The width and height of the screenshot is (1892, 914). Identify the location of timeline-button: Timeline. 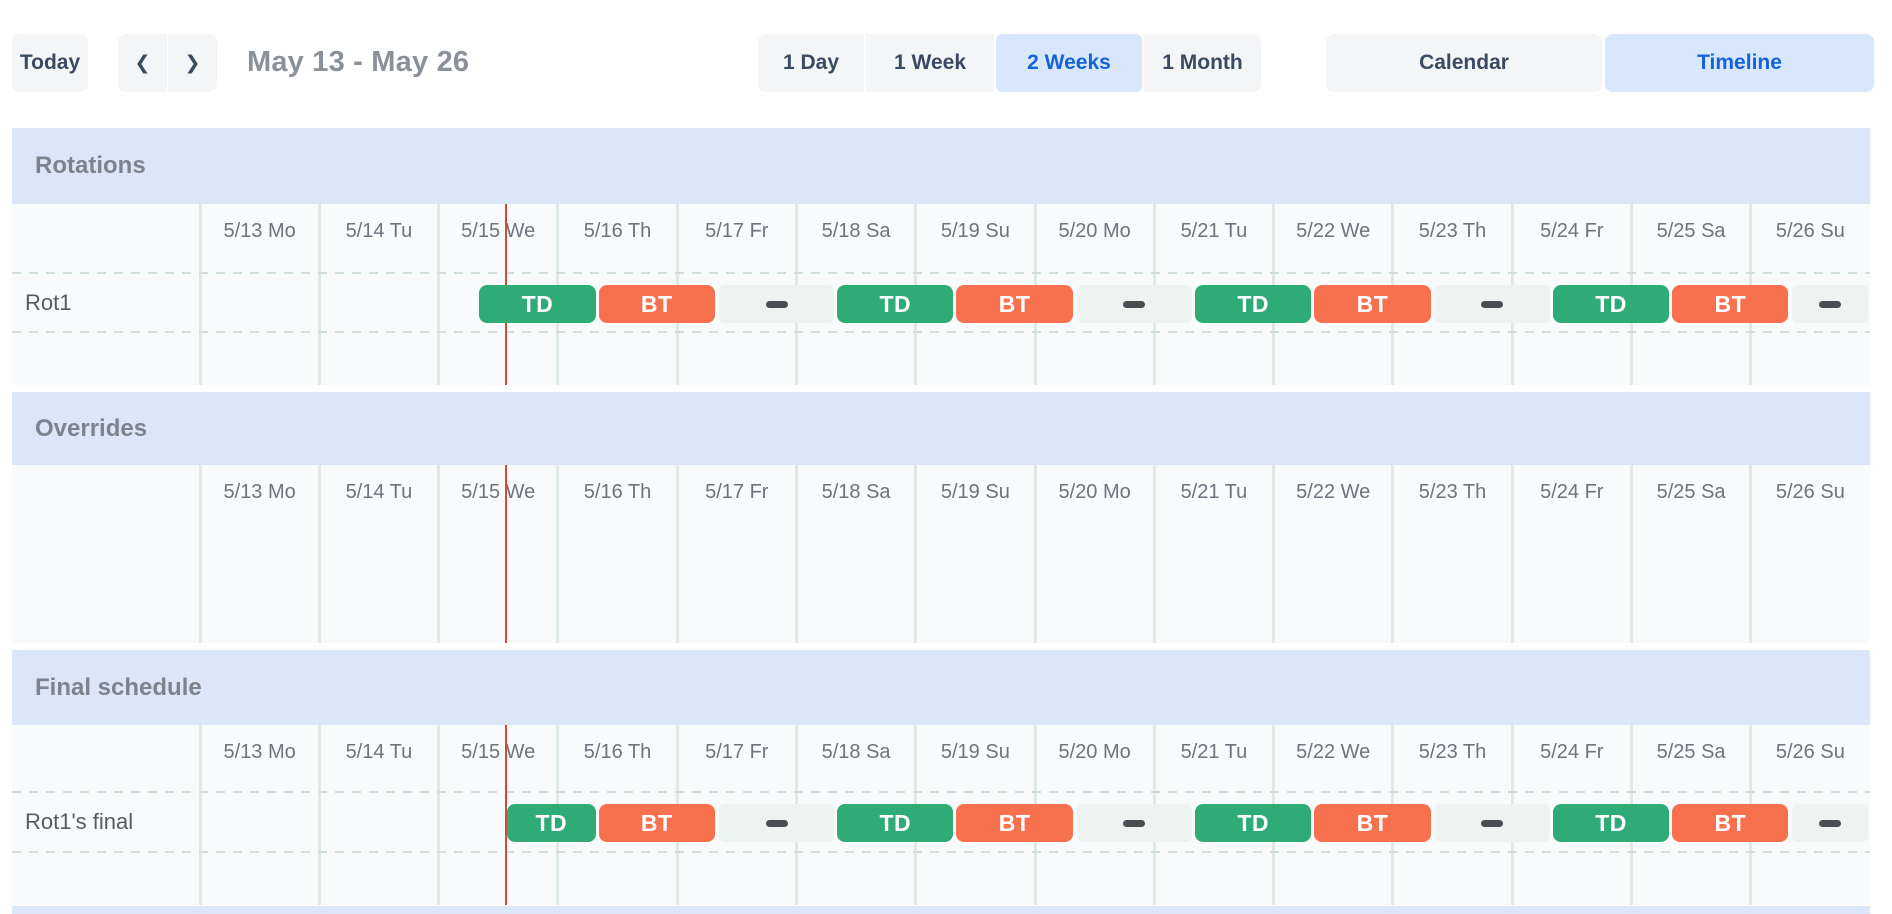
(1739, 63).